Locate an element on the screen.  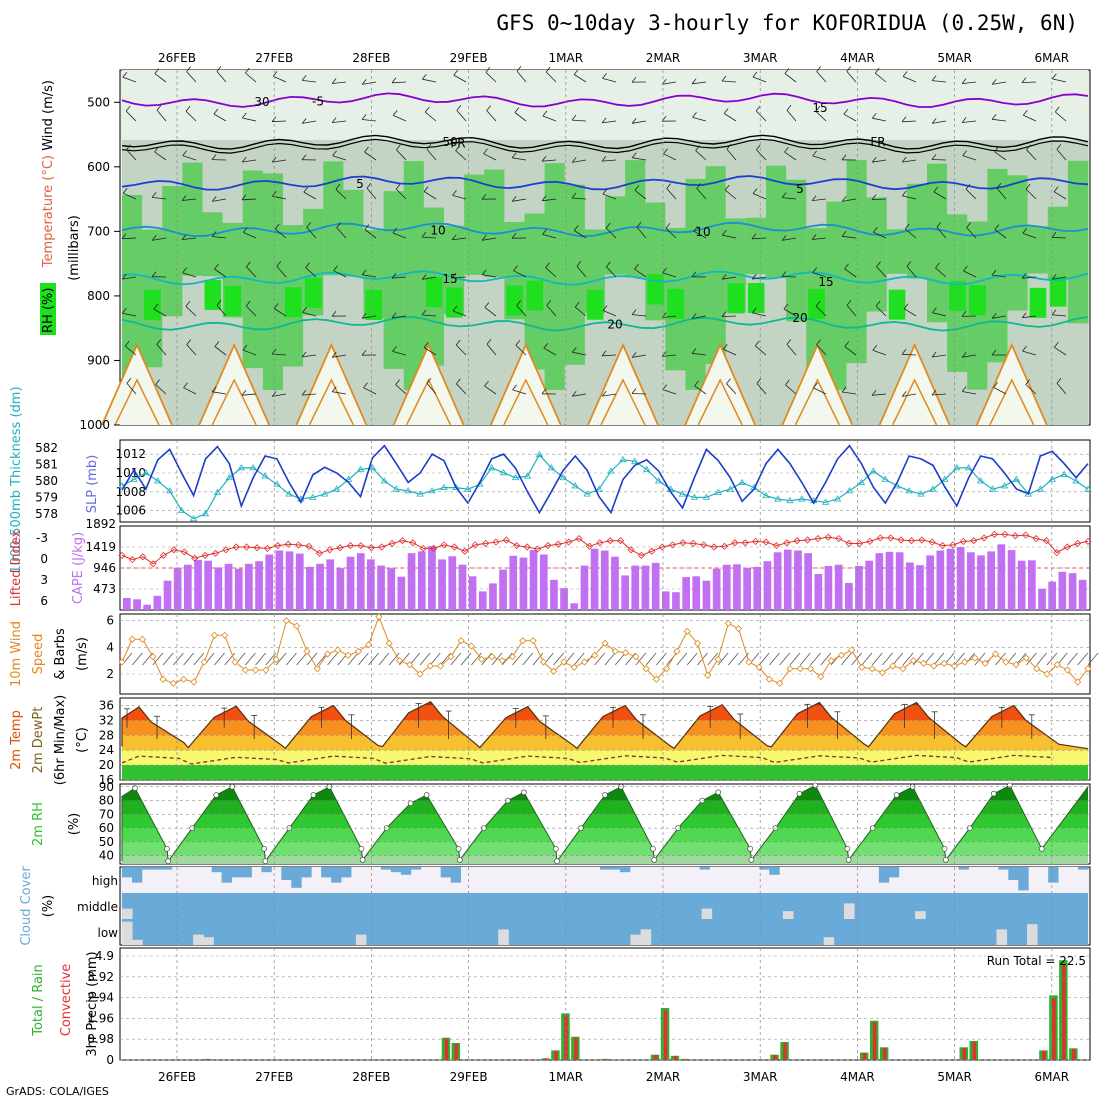
wind-ylabel-units: (m/s) is located at coordinates (82, 654).